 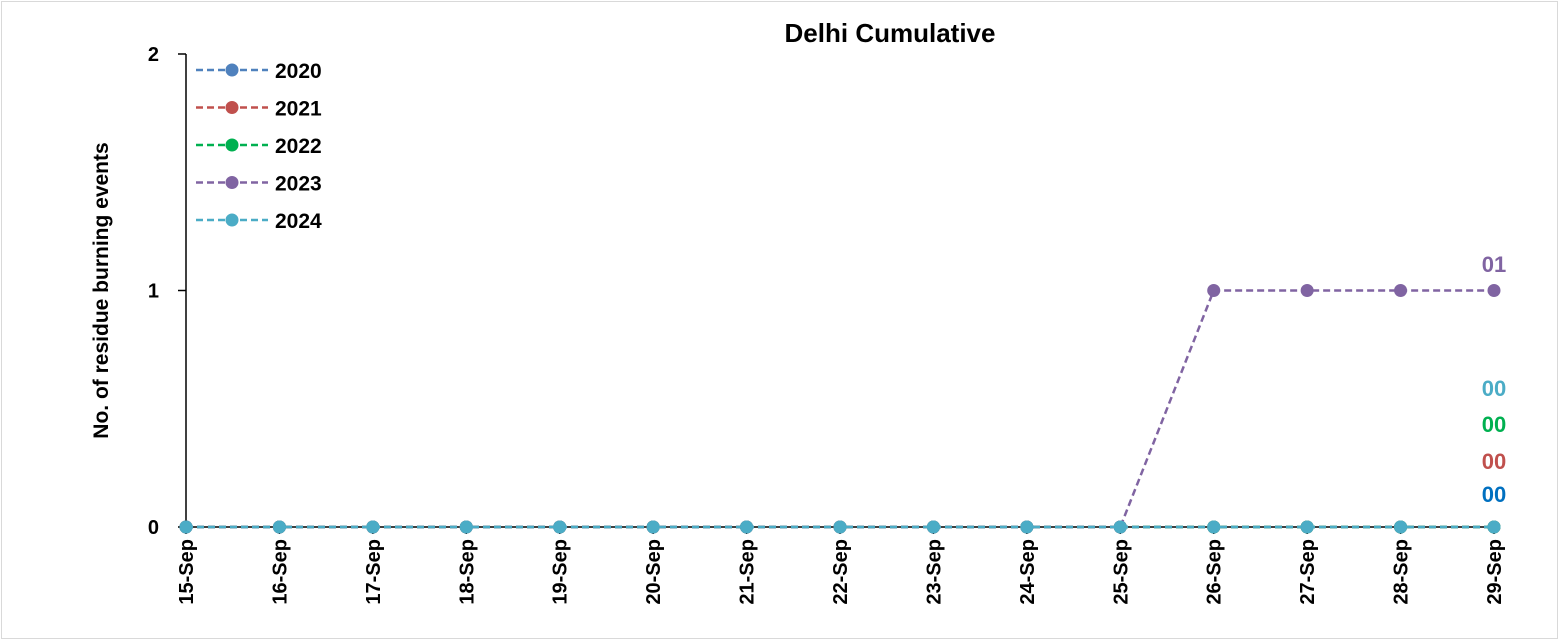 I want to click on x-tick-label: 22-Sep, so click(x=841, y=572).